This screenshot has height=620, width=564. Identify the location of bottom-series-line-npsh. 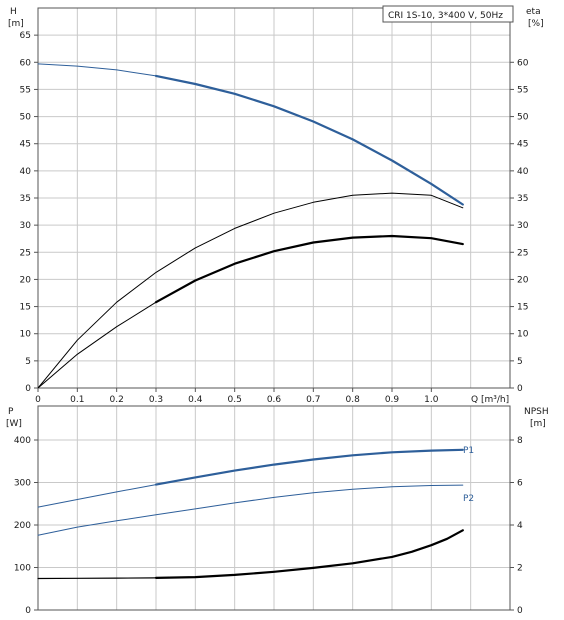
(97, 578).